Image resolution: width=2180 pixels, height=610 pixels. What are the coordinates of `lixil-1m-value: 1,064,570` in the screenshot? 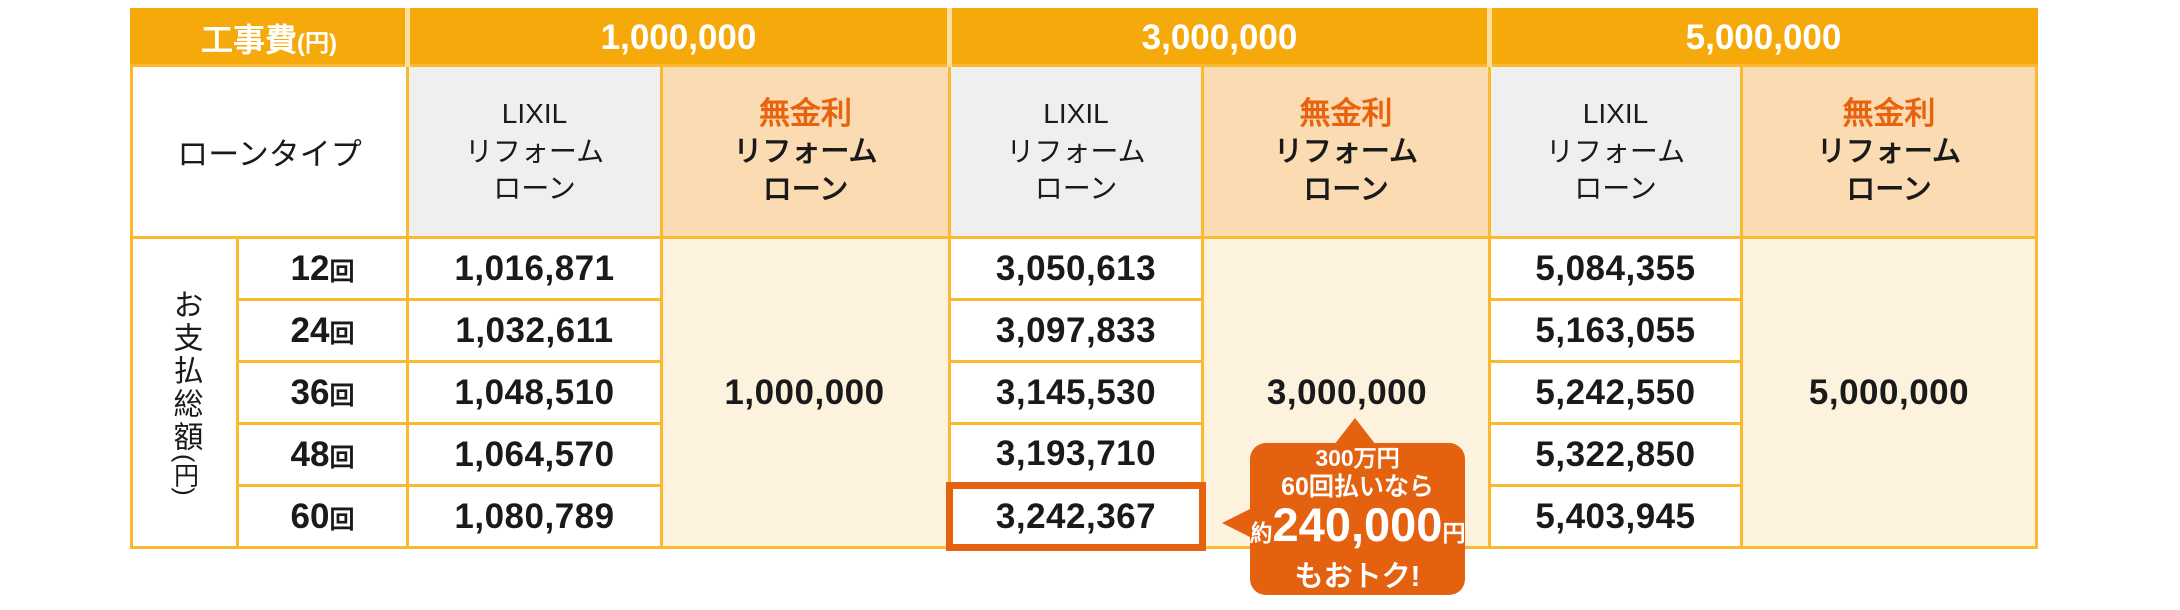 It's located at (534, 454).